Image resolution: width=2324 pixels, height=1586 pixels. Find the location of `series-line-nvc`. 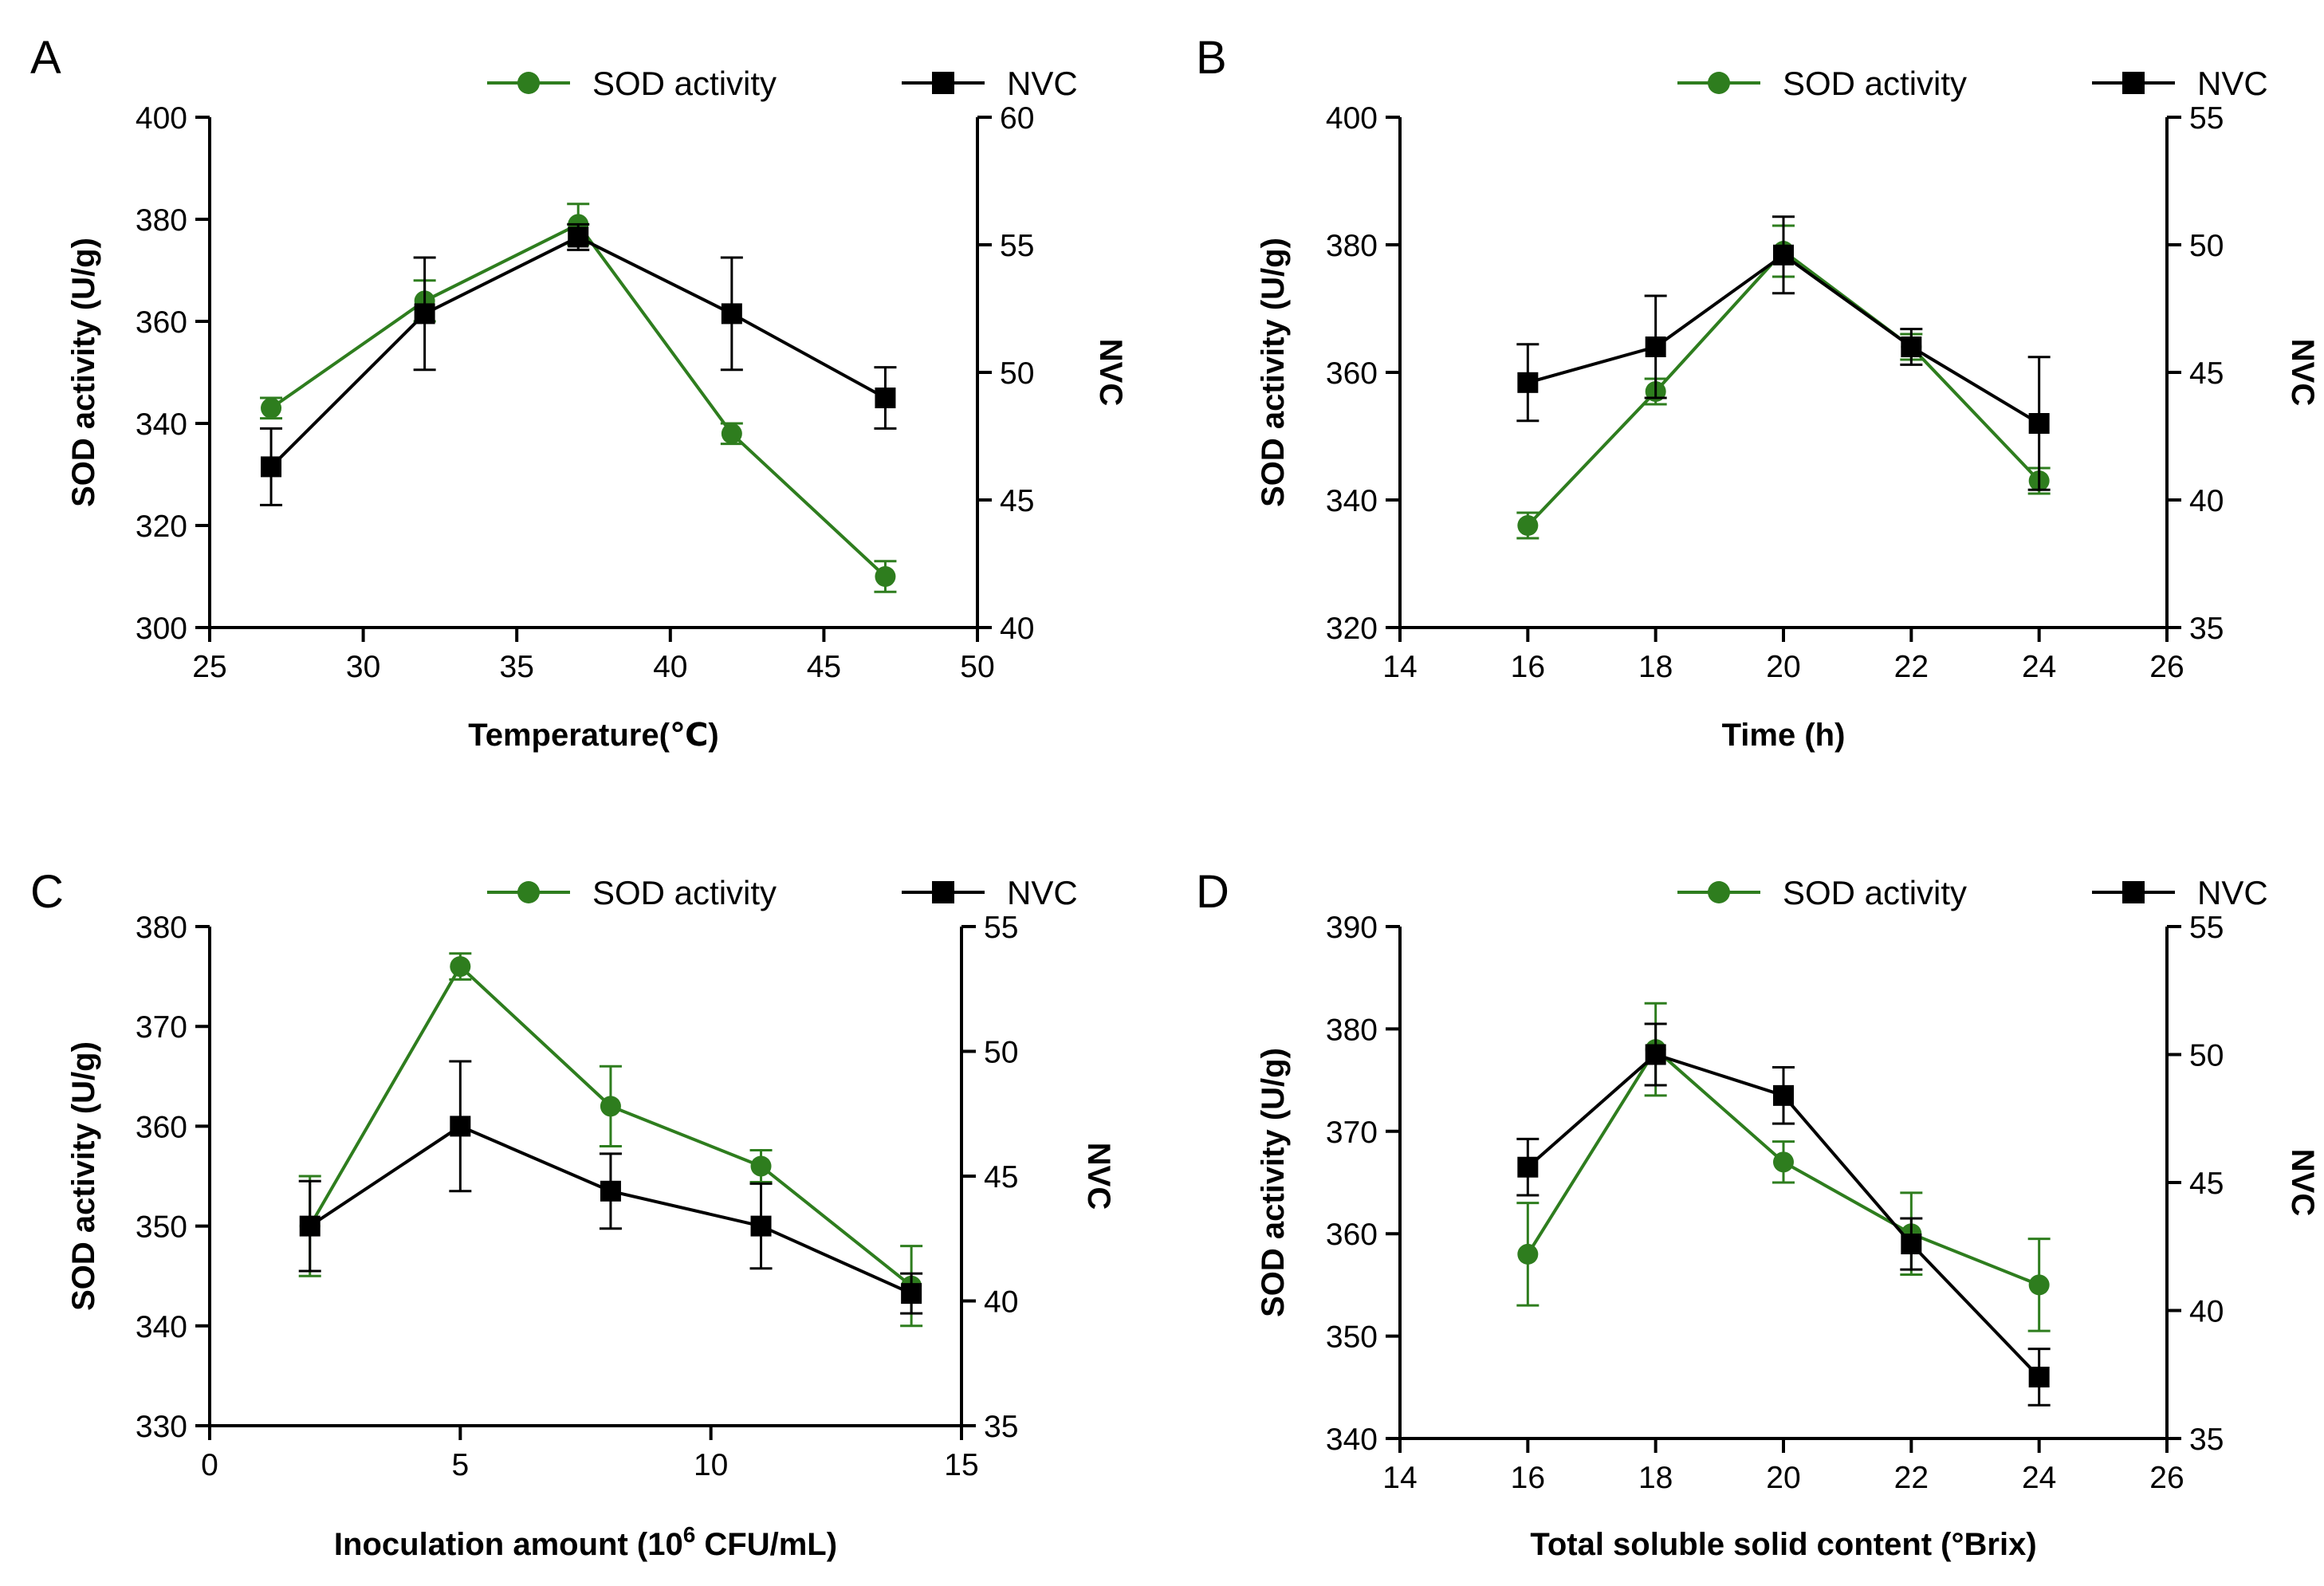

series-line-nvc is located at coordinates (578, 351).